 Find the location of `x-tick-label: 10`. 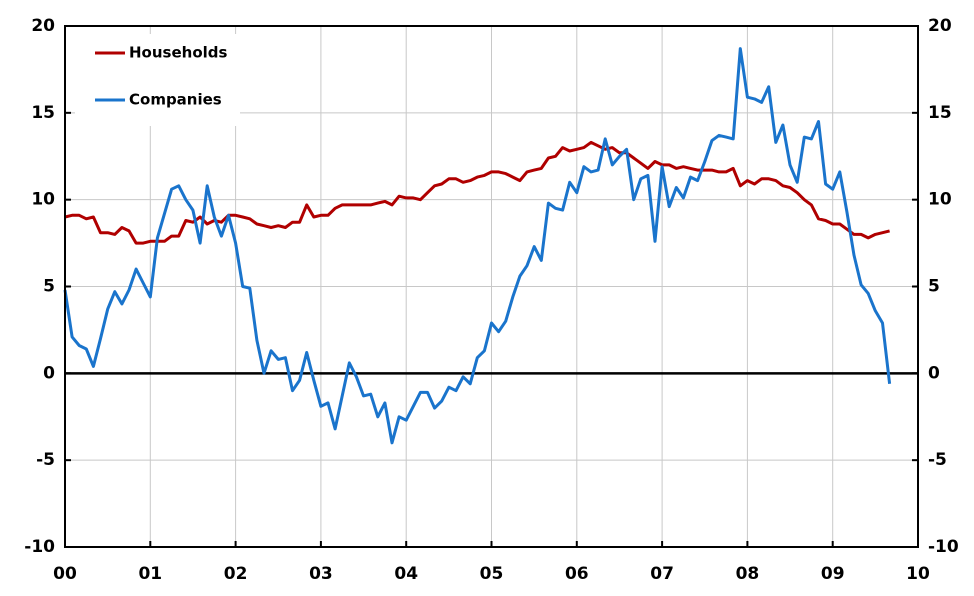

x-tick-label: 10 is located at coordinates (918, 574).